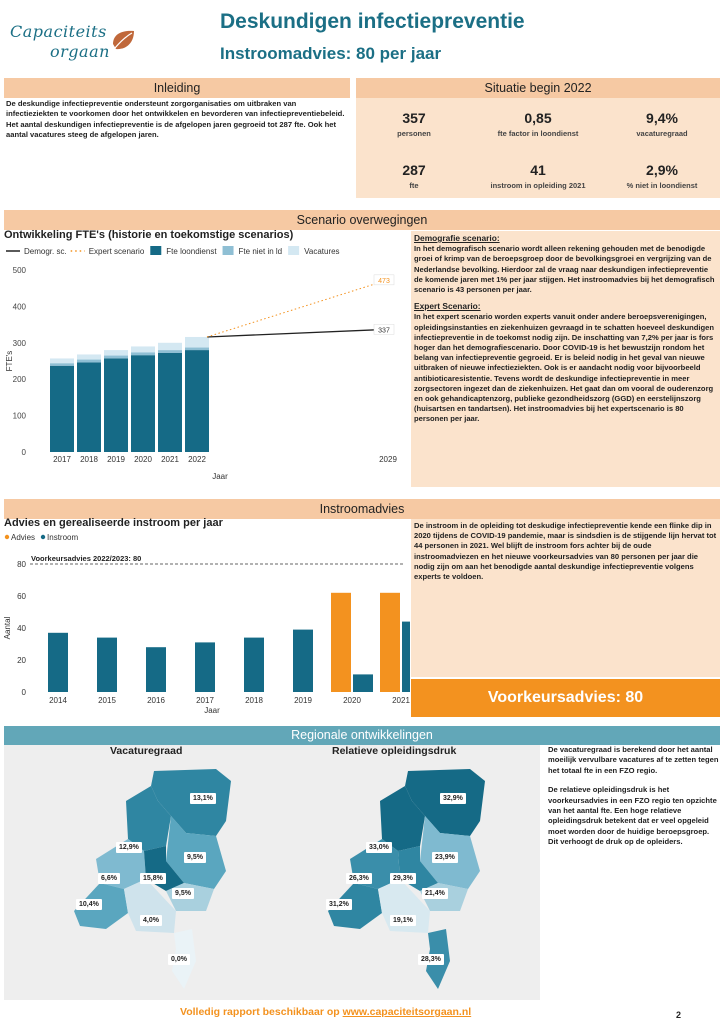 The height and width of the screenshot is (1024, 724). What do you see at coordinates (205, 700) in the screenshot?
I see `x-tick-label: 2017` at bounding box center [205, 700].